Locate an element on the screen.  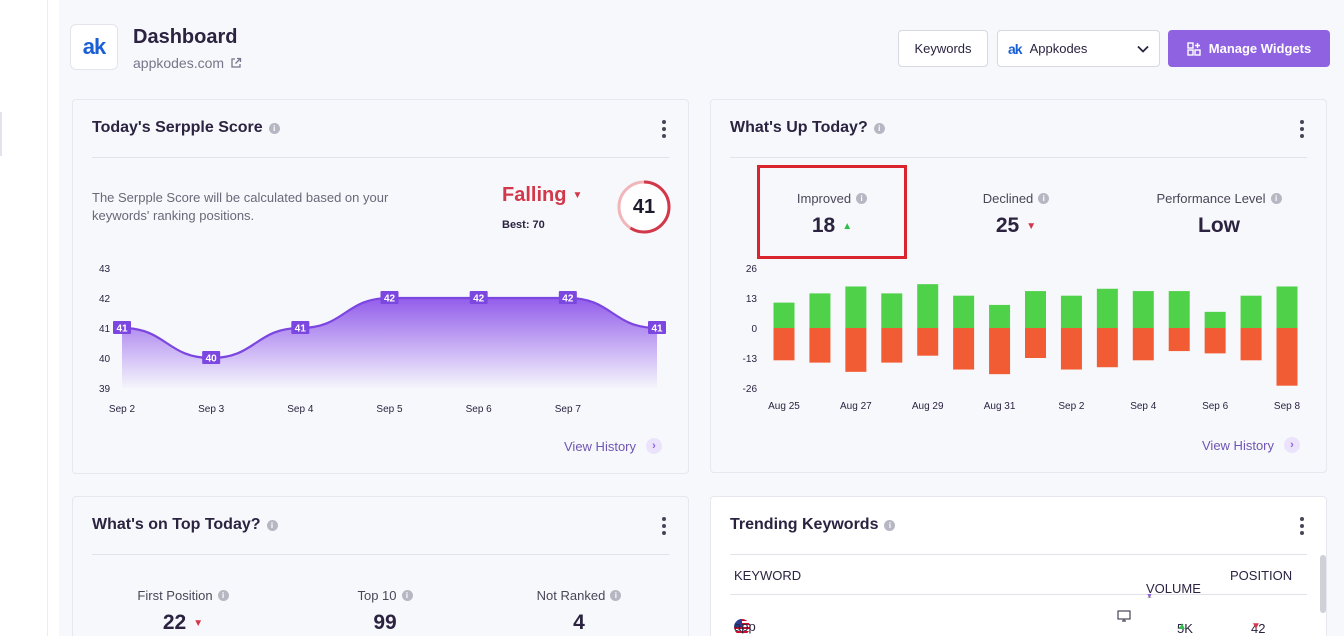
keywords-button: Keywords is located at coordinates (943, 48).